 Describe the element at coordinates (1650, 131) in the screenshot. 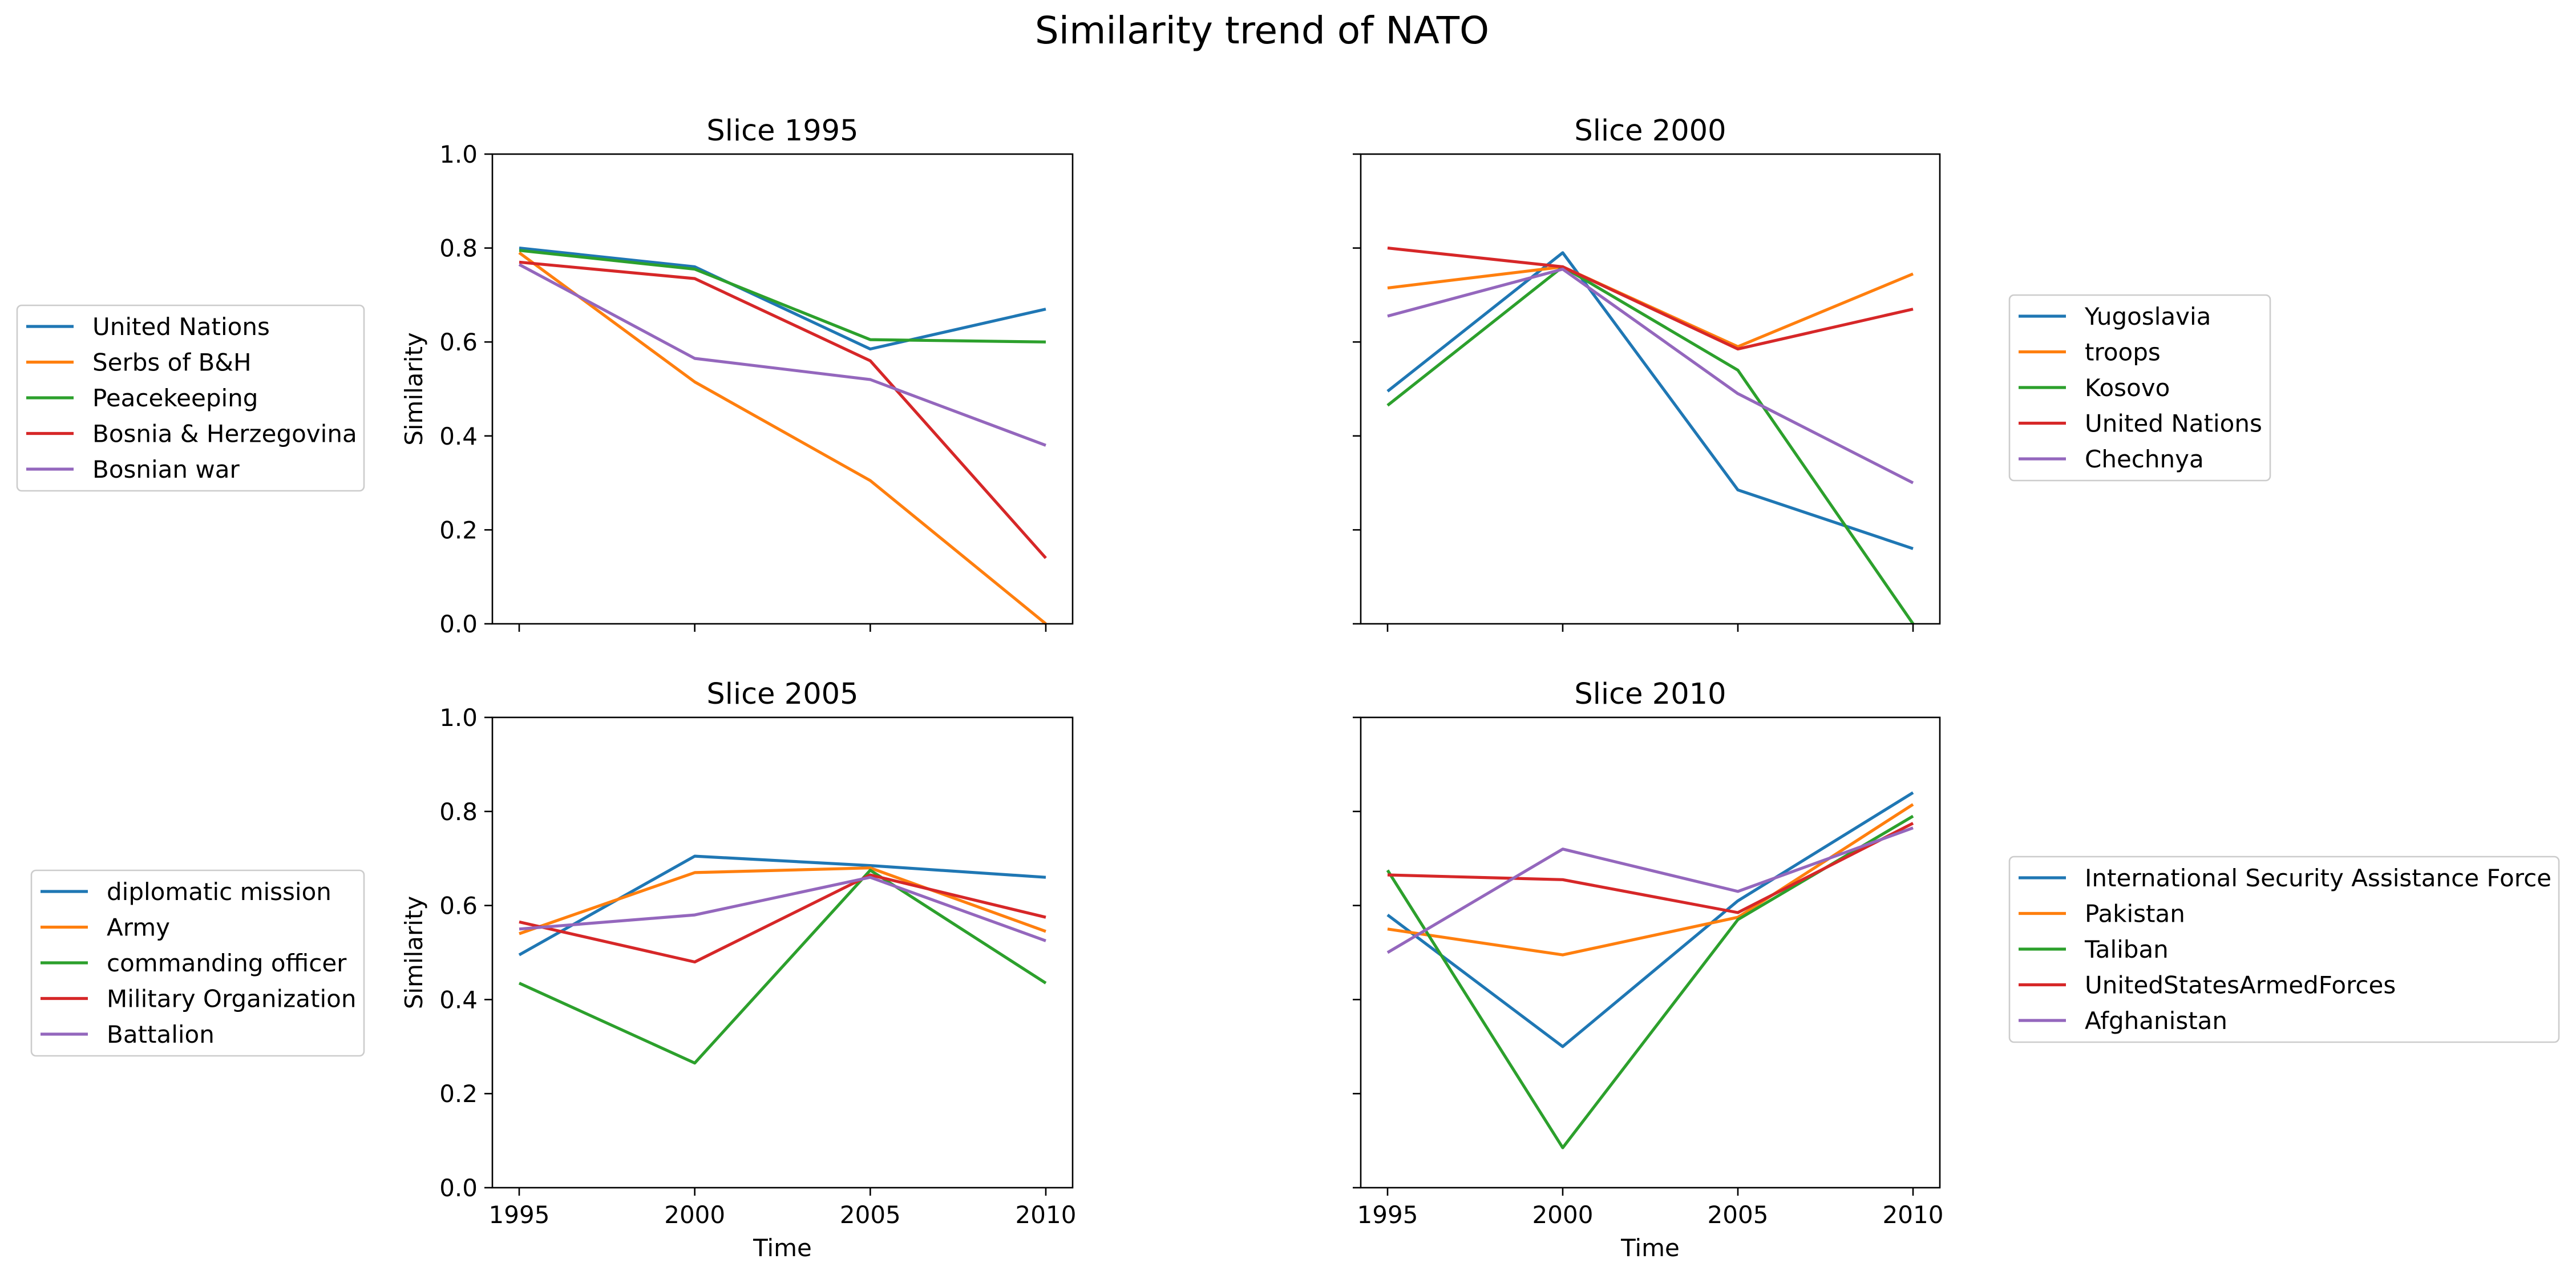

I see `subplot-title: Slice 2000` at that location.